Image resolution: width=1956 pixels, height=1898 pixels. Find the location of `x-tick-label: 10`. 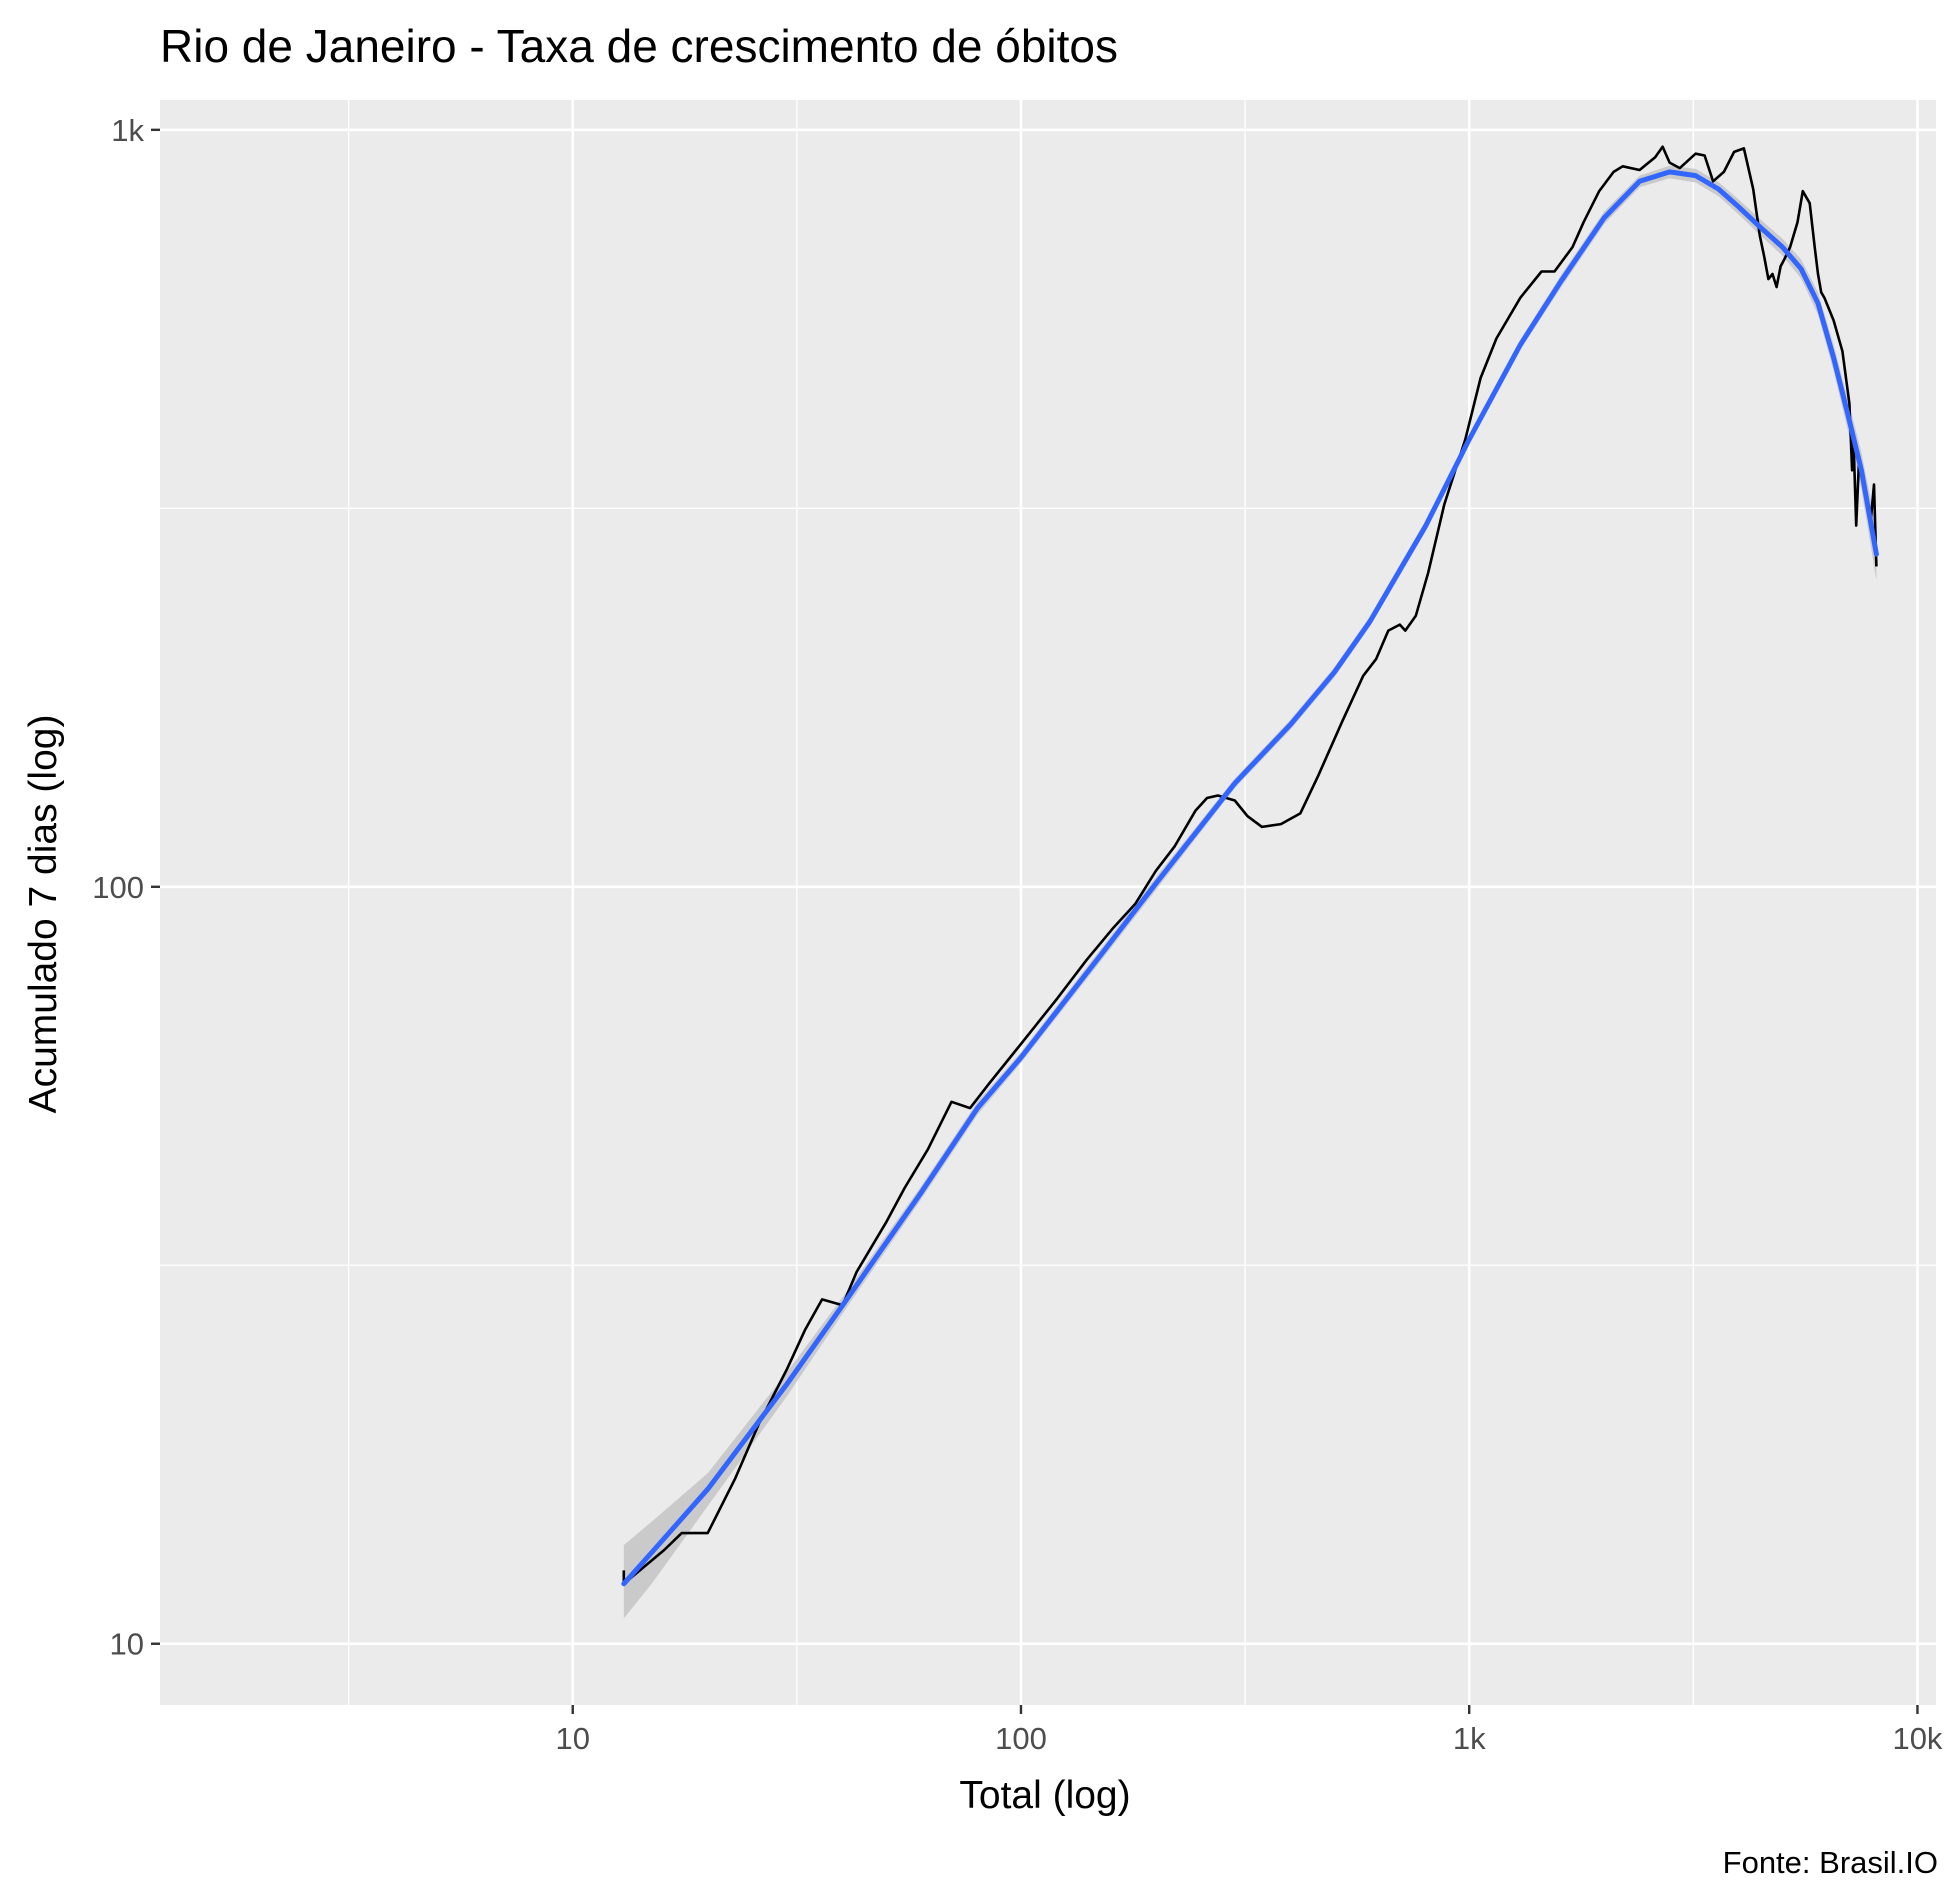

x-tick-label: 10 is located at coordinates (573, 1738).